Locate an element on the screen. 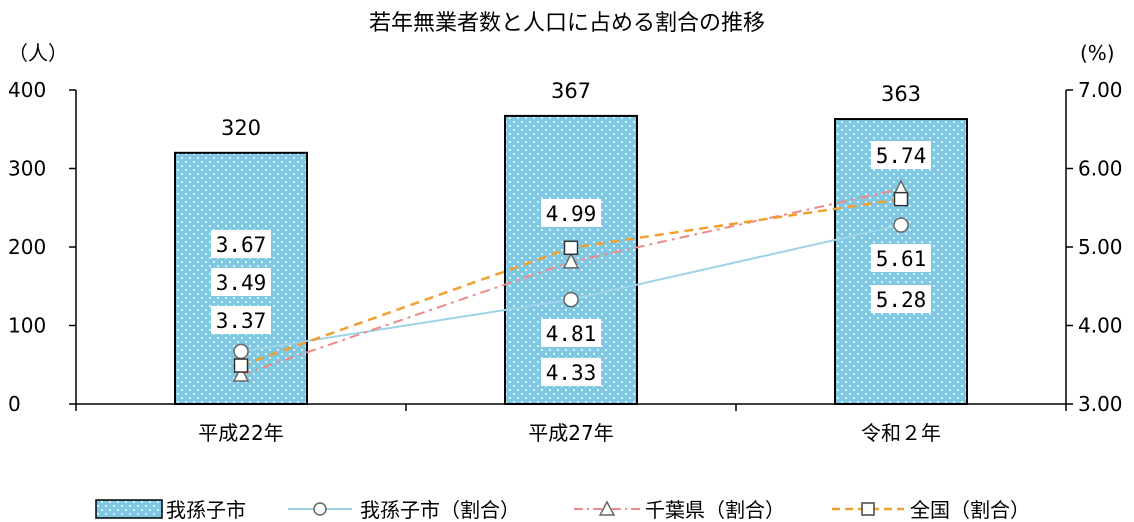 This screenshot has width=1134, height=522. legend-label-chiba-rate: 千葉県（割合） is located at coordinates (715, 510).